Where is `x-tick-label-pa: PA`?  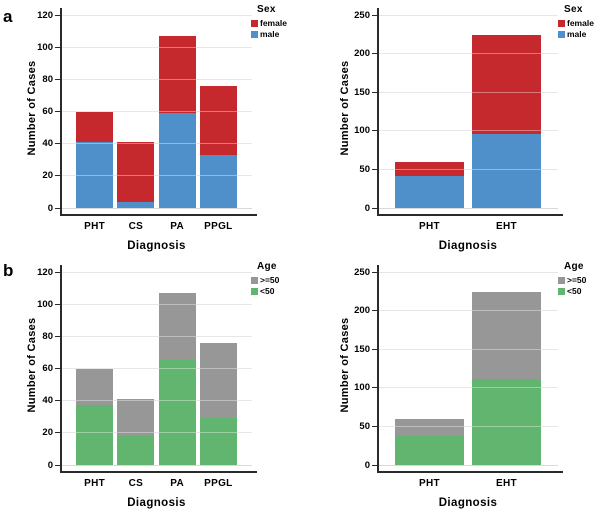
x-tick-label-pa: PA is located at coordinates (177, 226).